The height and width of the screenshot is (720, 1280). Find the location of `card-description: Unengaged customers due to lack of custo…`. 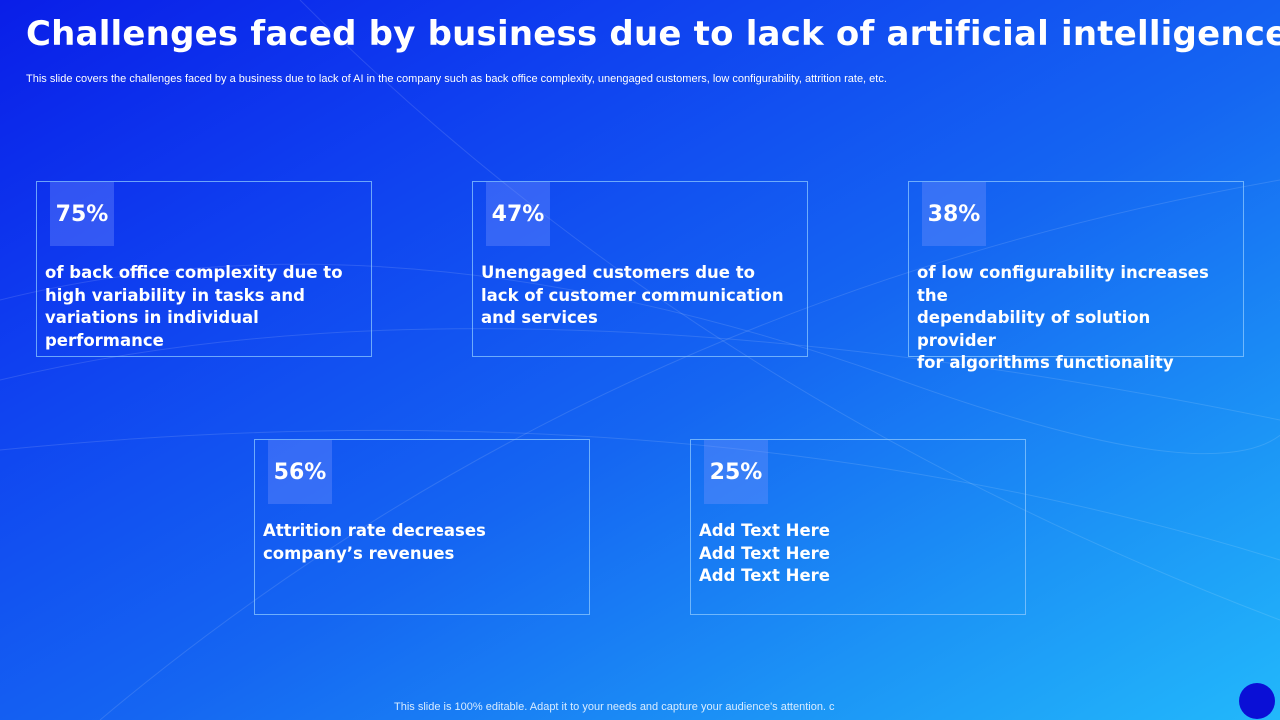

card-description: Unengaged customers due to lack of custo… is located at coordinates (632, 295).